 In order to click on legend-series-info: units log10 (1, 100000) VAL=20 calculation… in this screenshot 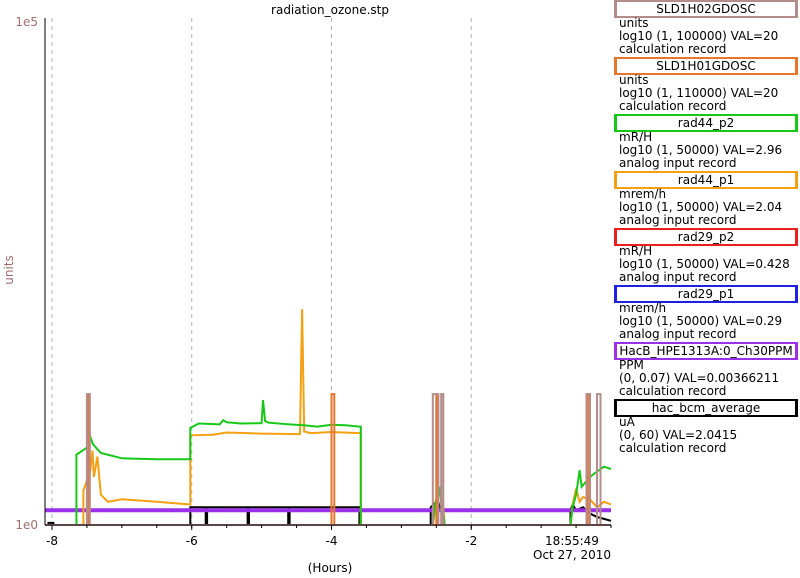, I will do `click(698, 36)`.